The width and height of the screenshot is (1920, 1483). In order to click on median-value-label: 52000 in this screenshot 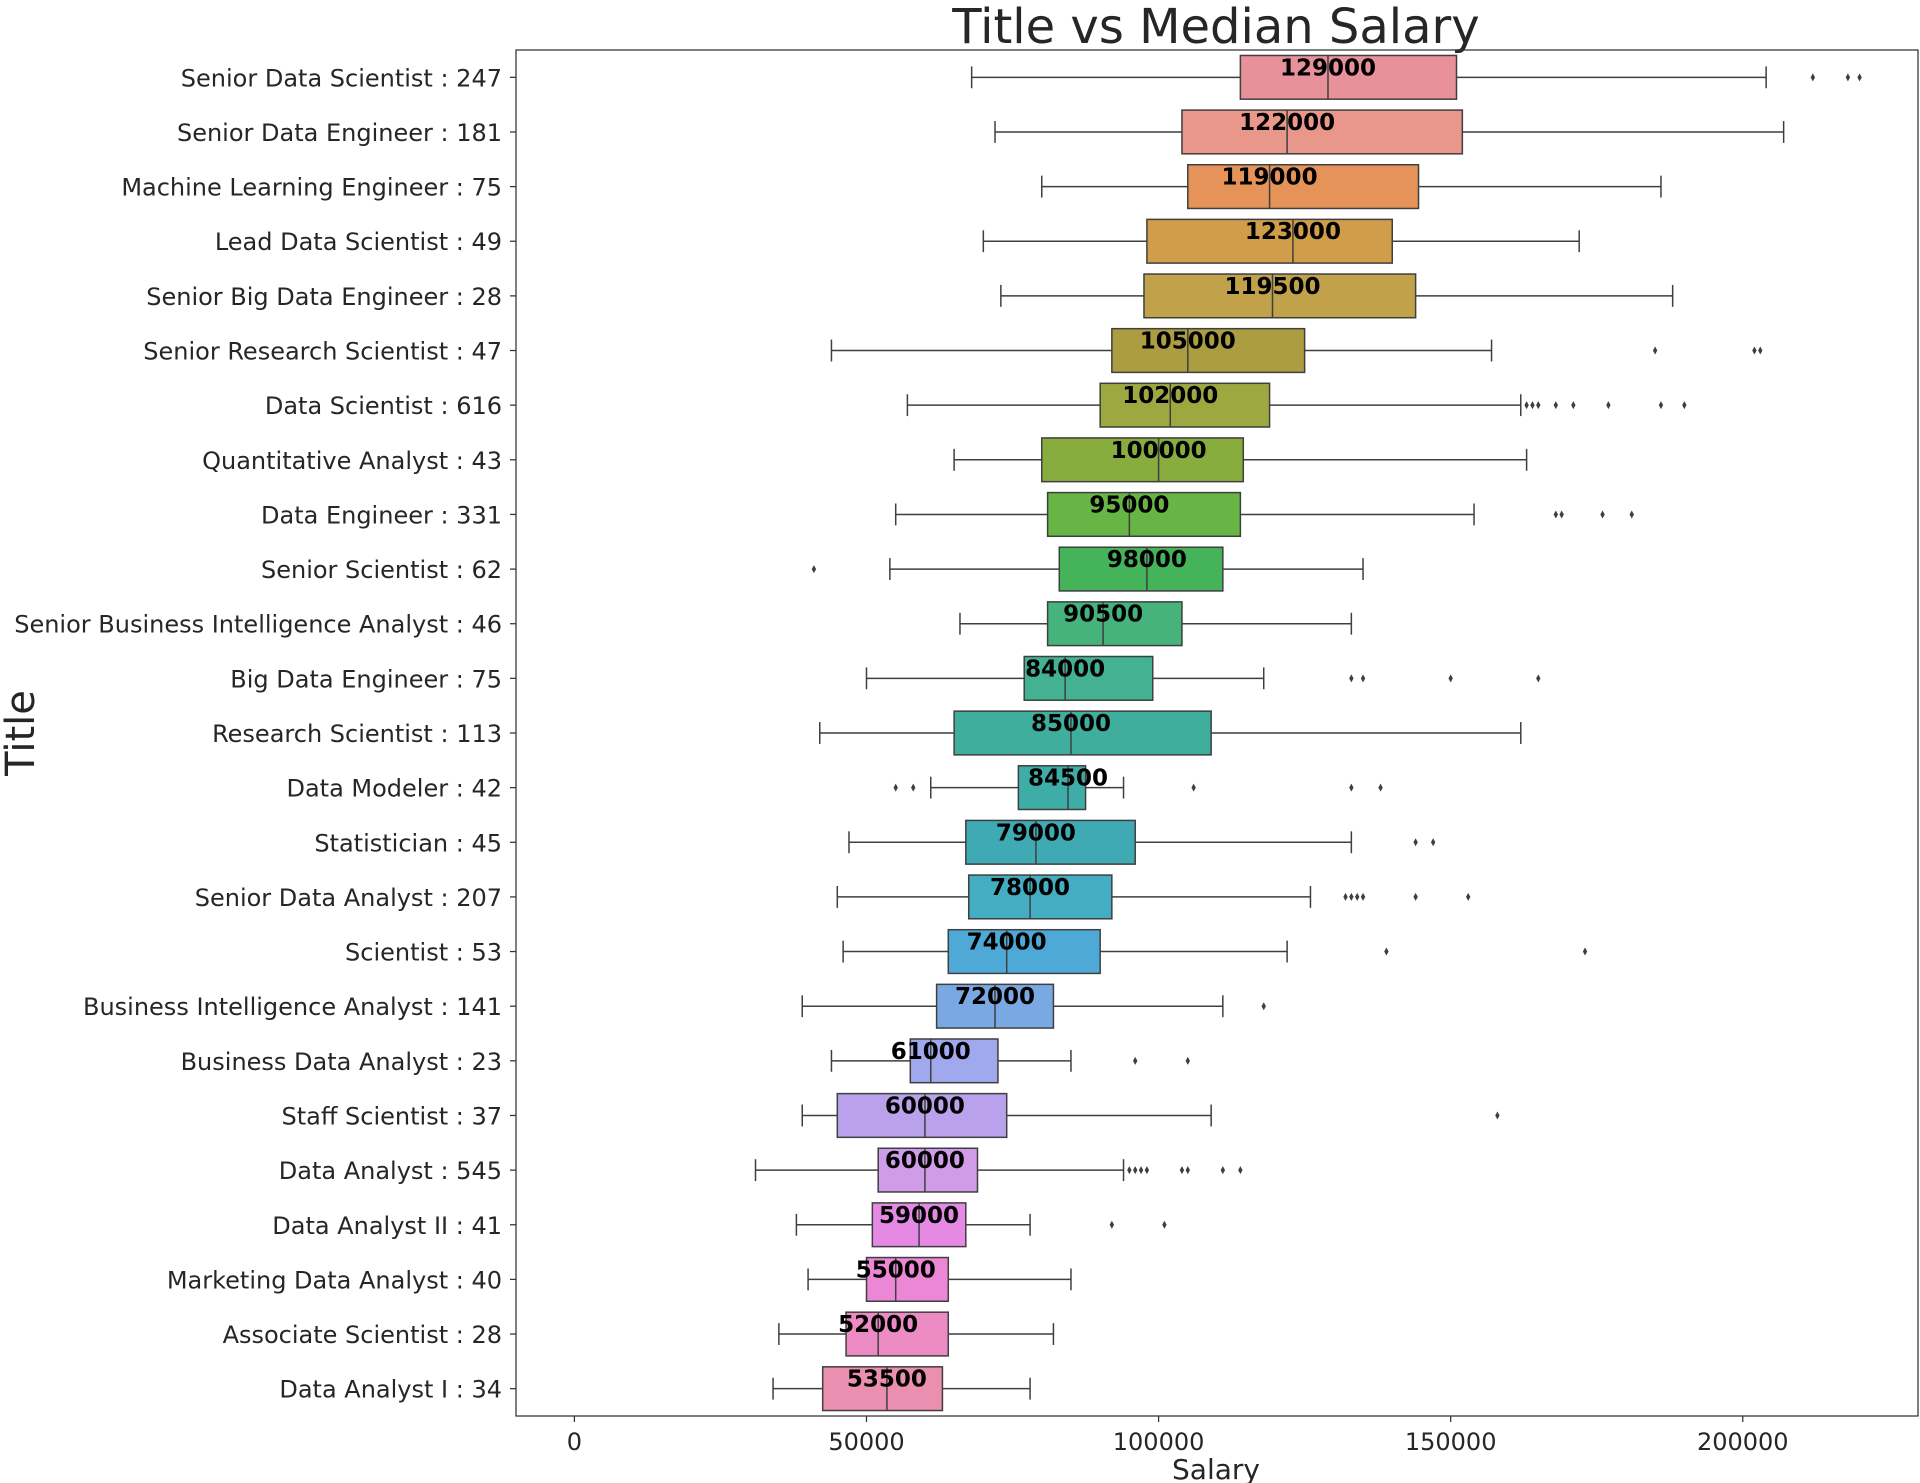, I will do `click(878, 1325)`.